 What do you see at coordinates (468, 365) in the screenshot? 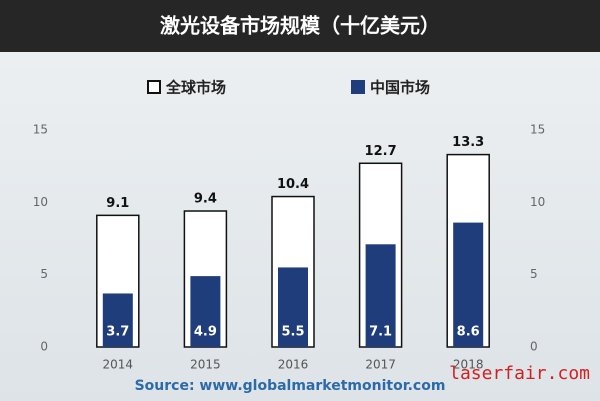
I see `x-tick-label: 2018` at bounding box center [468, 365].